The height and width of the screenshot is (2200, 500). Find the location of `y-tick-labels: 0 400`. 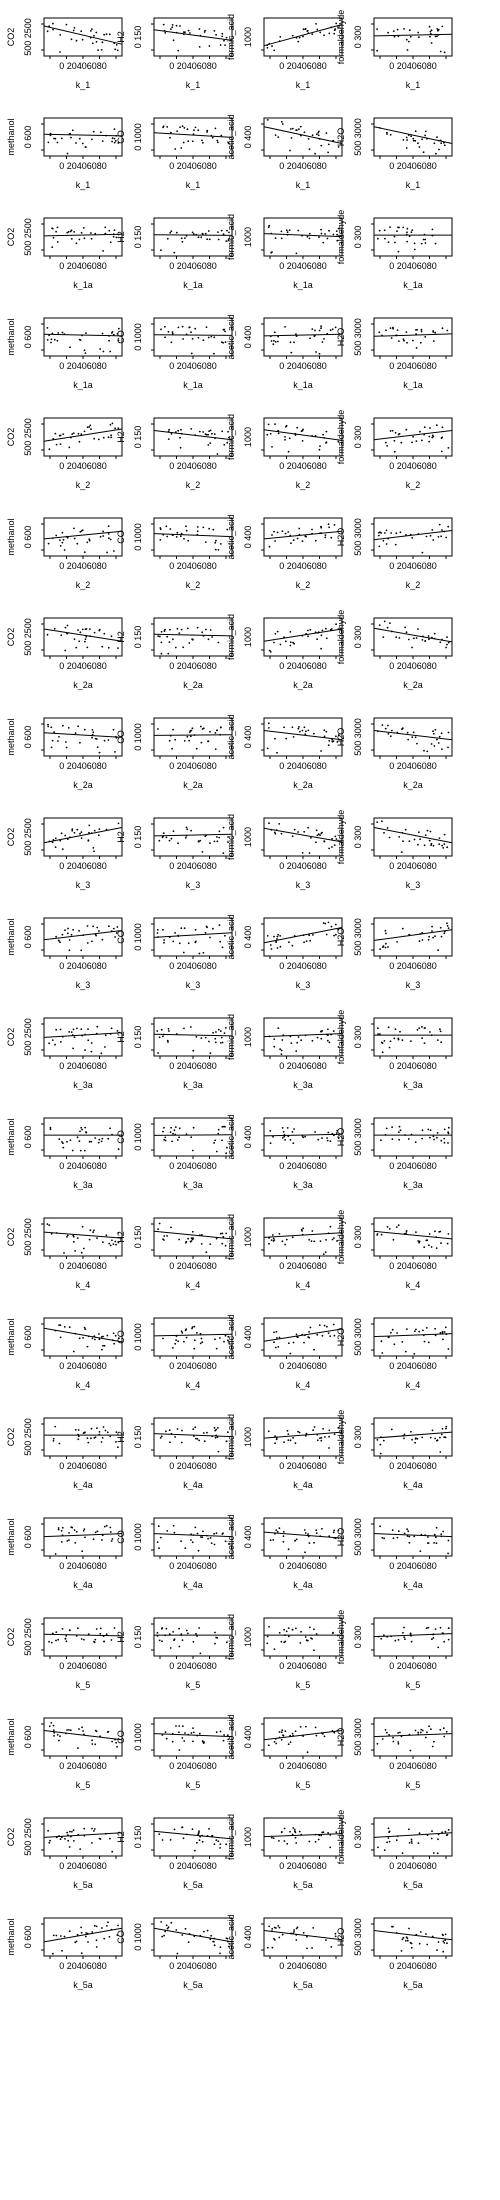

y-tick-labels: 0 400 is located at coordinates (248, 337).